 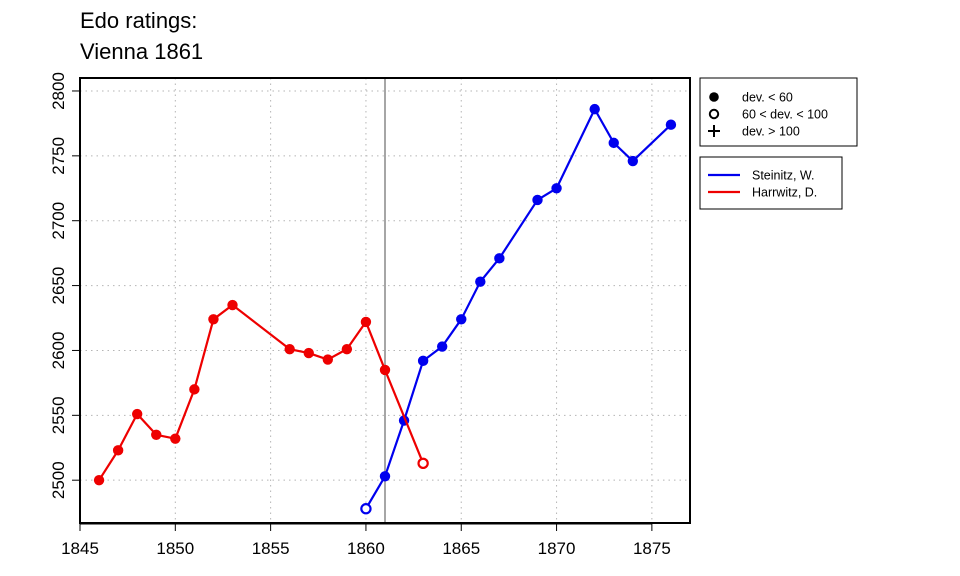 What do you see at coordinates (58, 415) in the screenshot?
I see `y-tick-label: 2550` at bounding box center [58, 415].